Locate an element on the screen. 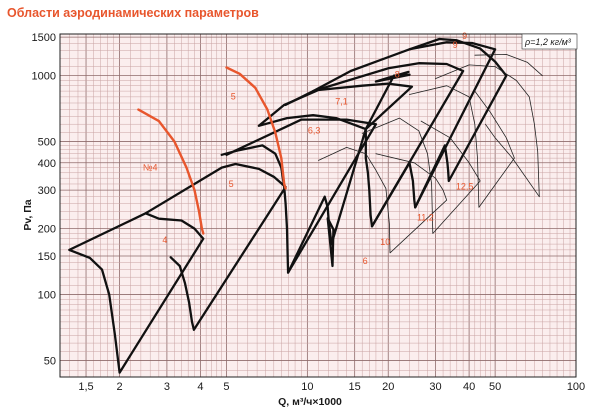 The height and width of the screenshot is (410, 615). y-tick-label: 200 is located at coordinates (47, 230).